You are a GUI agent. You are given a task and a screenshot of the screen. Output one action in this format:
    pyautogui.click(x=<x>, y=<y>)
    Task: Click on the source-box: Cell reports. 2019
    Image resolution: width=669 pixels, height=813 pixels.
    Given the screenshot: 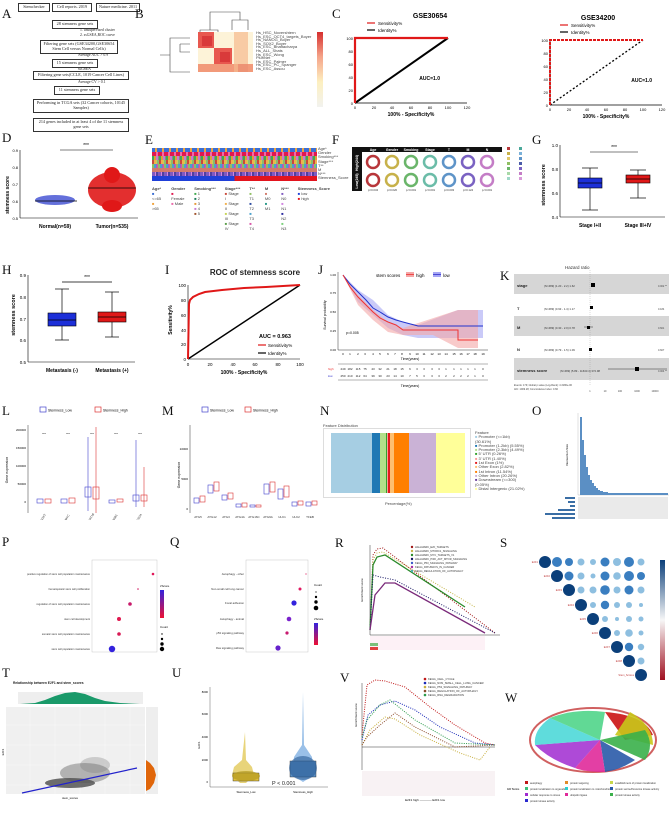 What is the action you would take?
    pyautogui.click(x=72, y=7)
    